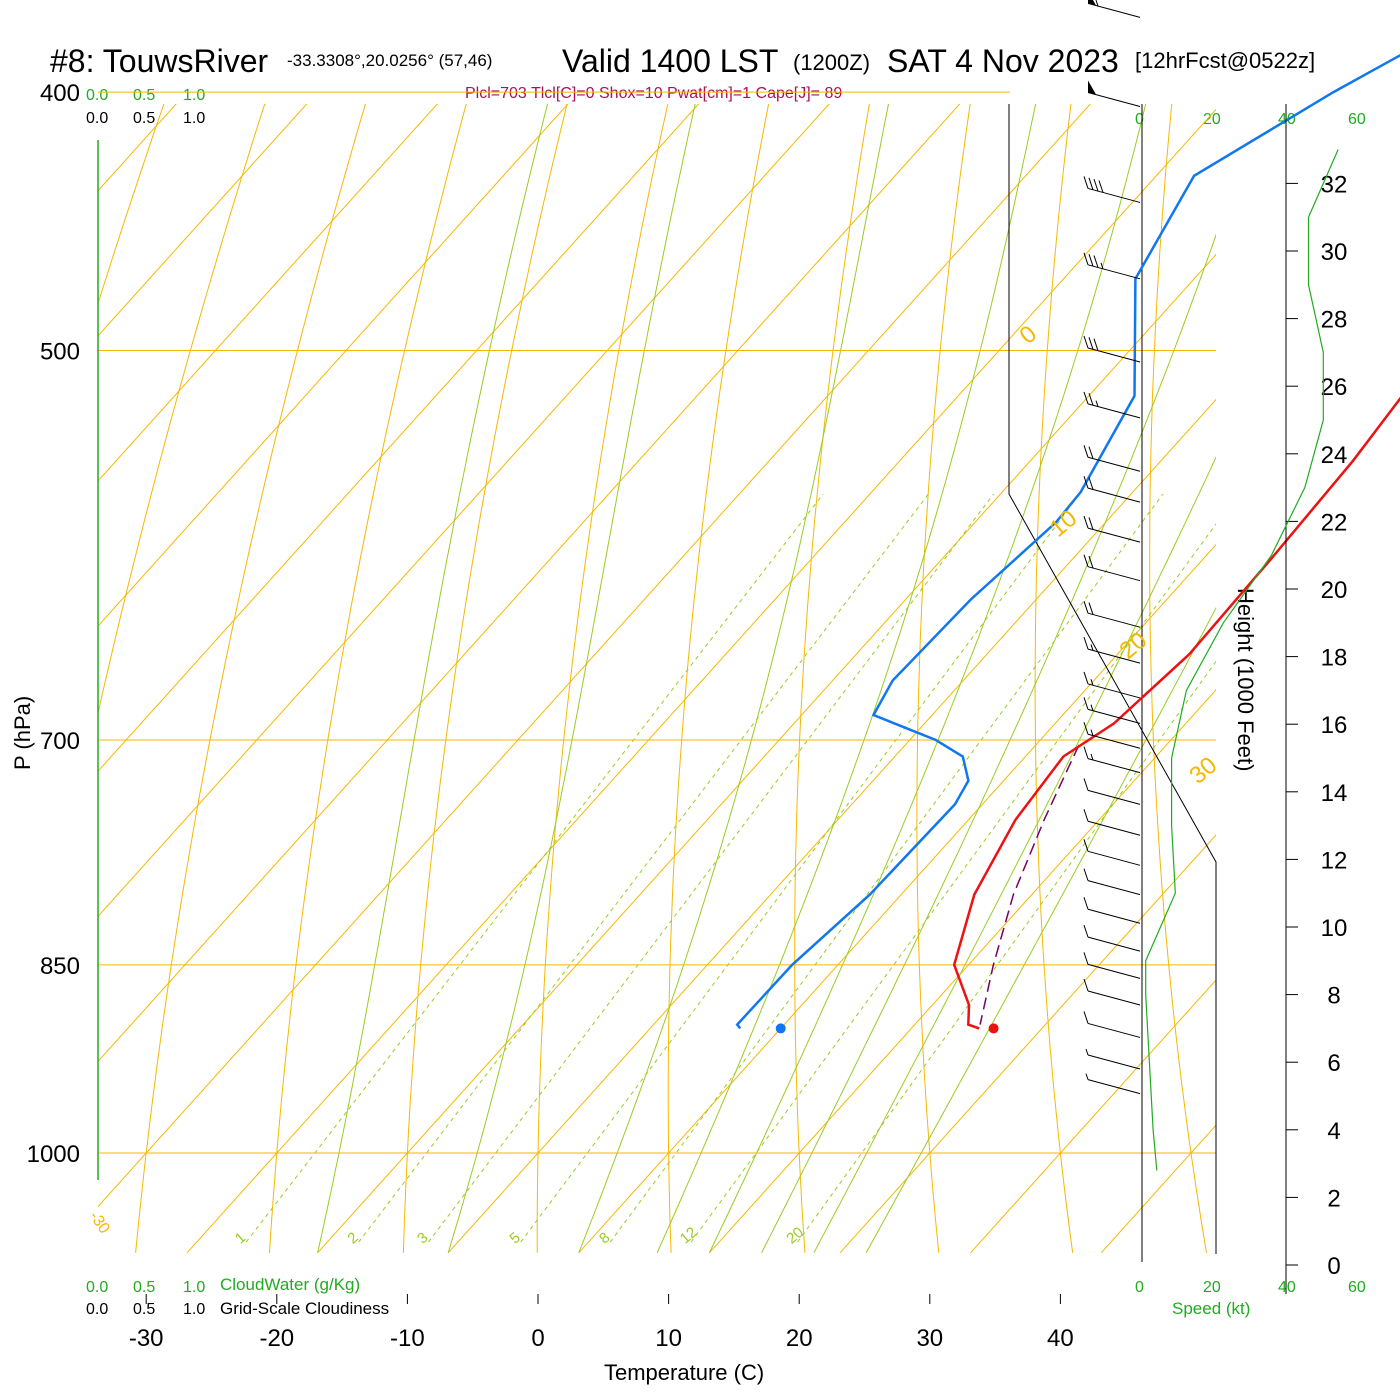 The image size is (1400, 1400). I want to click on y-axis-title: P (hPa), so click(22, 733).